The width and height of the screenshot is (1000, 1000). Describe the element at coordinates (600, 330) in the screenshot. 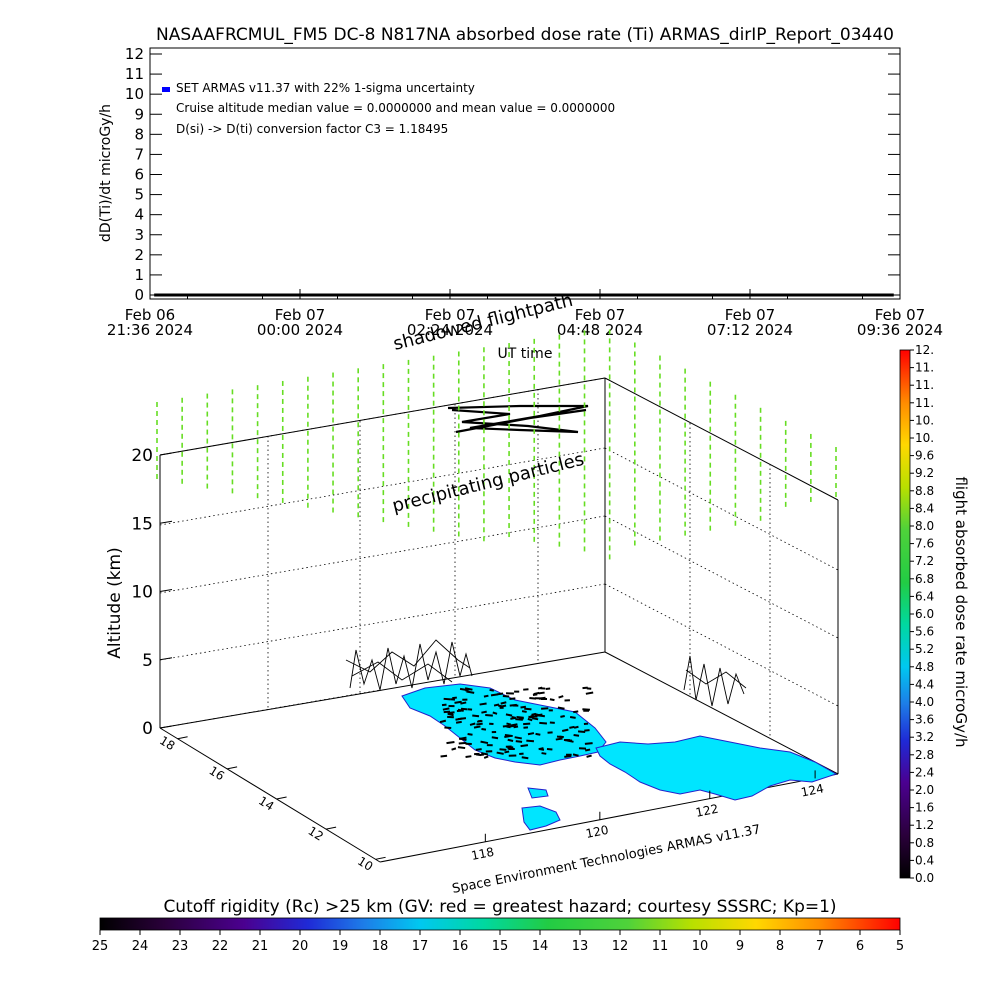

I see `x-tick-label-time: 04:48 2024` at that location.